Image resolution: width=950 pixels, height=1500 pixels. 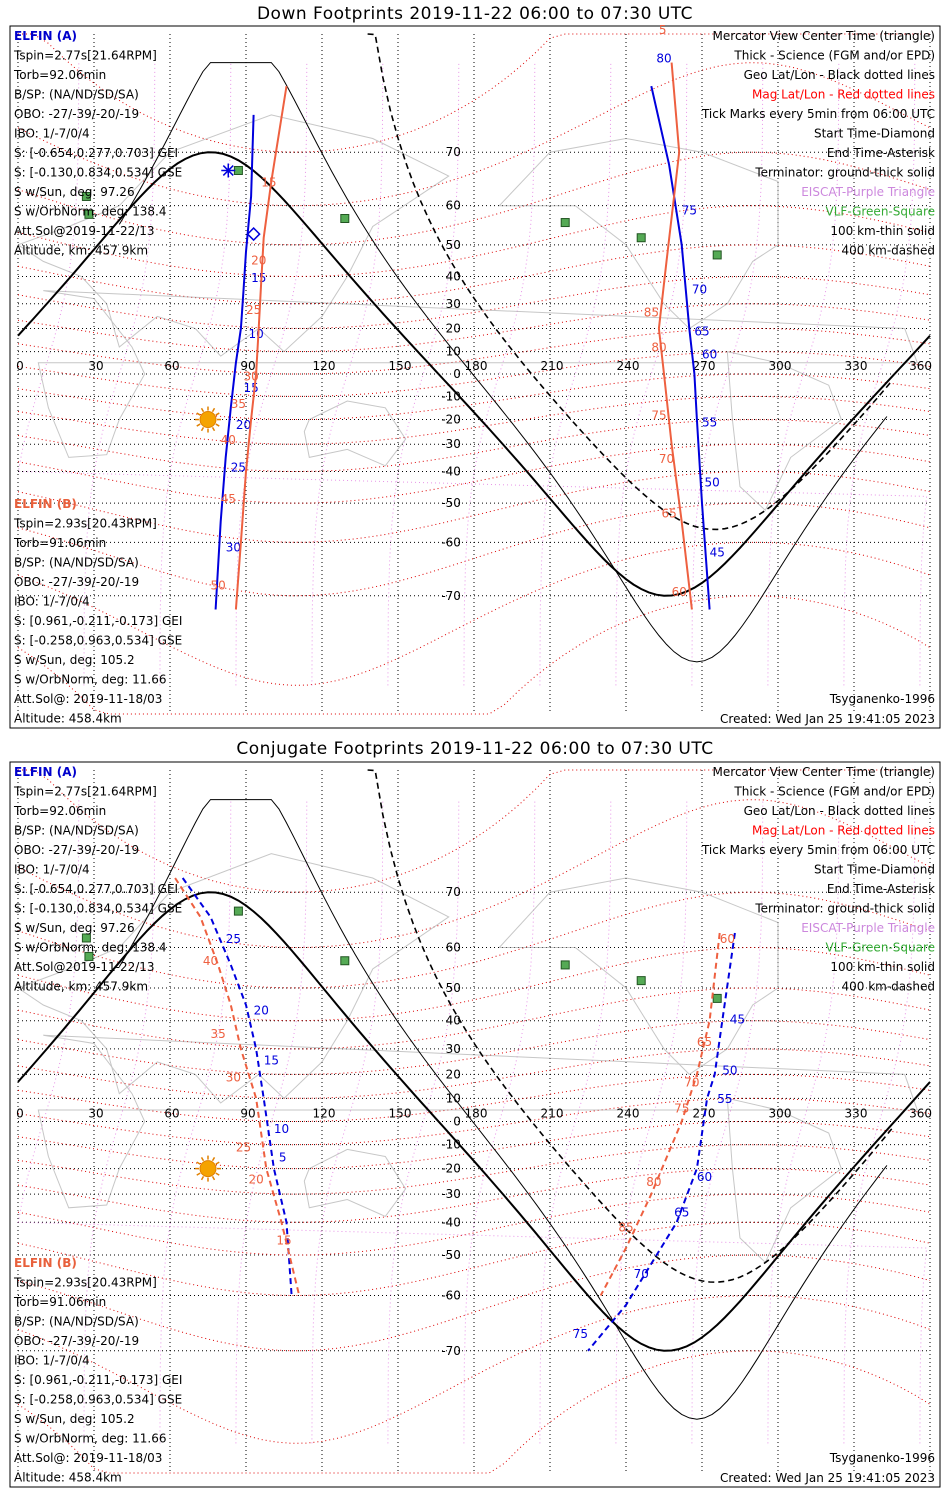 What do you see at coordinates (824, 772) in the screenshot?
I see `legend-line: Mercator View Center Time (triangle)` at bounding box center [824, 772].